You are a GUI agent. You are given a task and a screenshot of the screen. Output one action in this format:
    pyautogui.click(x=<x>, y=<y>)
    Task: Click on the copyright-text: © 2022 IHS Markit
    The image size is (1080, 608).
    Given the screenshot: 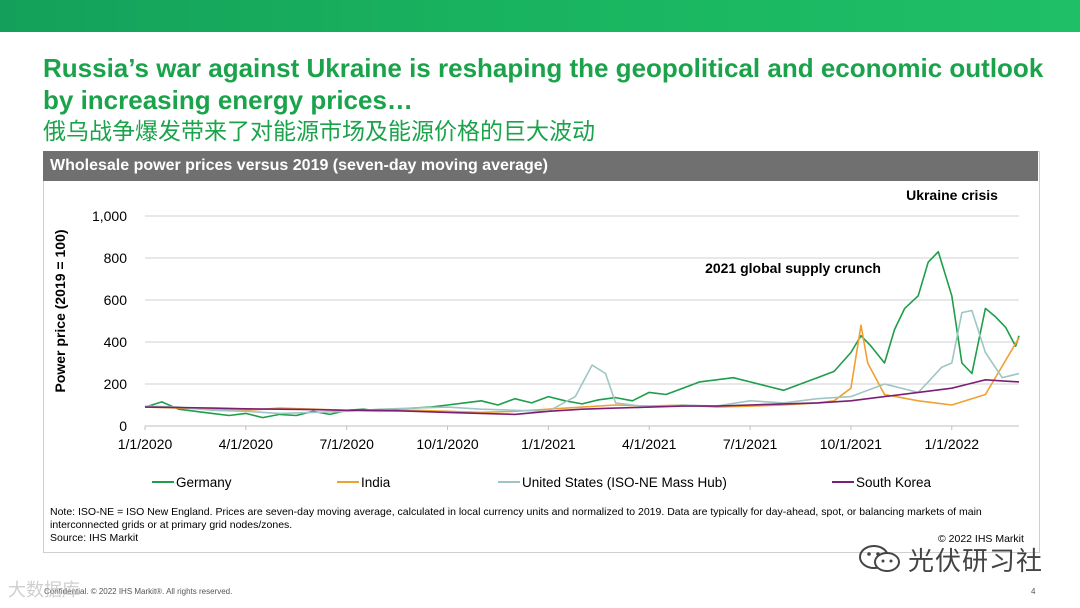 What is the action you would take?
    pyautogui.click(x=981, y=539)
    